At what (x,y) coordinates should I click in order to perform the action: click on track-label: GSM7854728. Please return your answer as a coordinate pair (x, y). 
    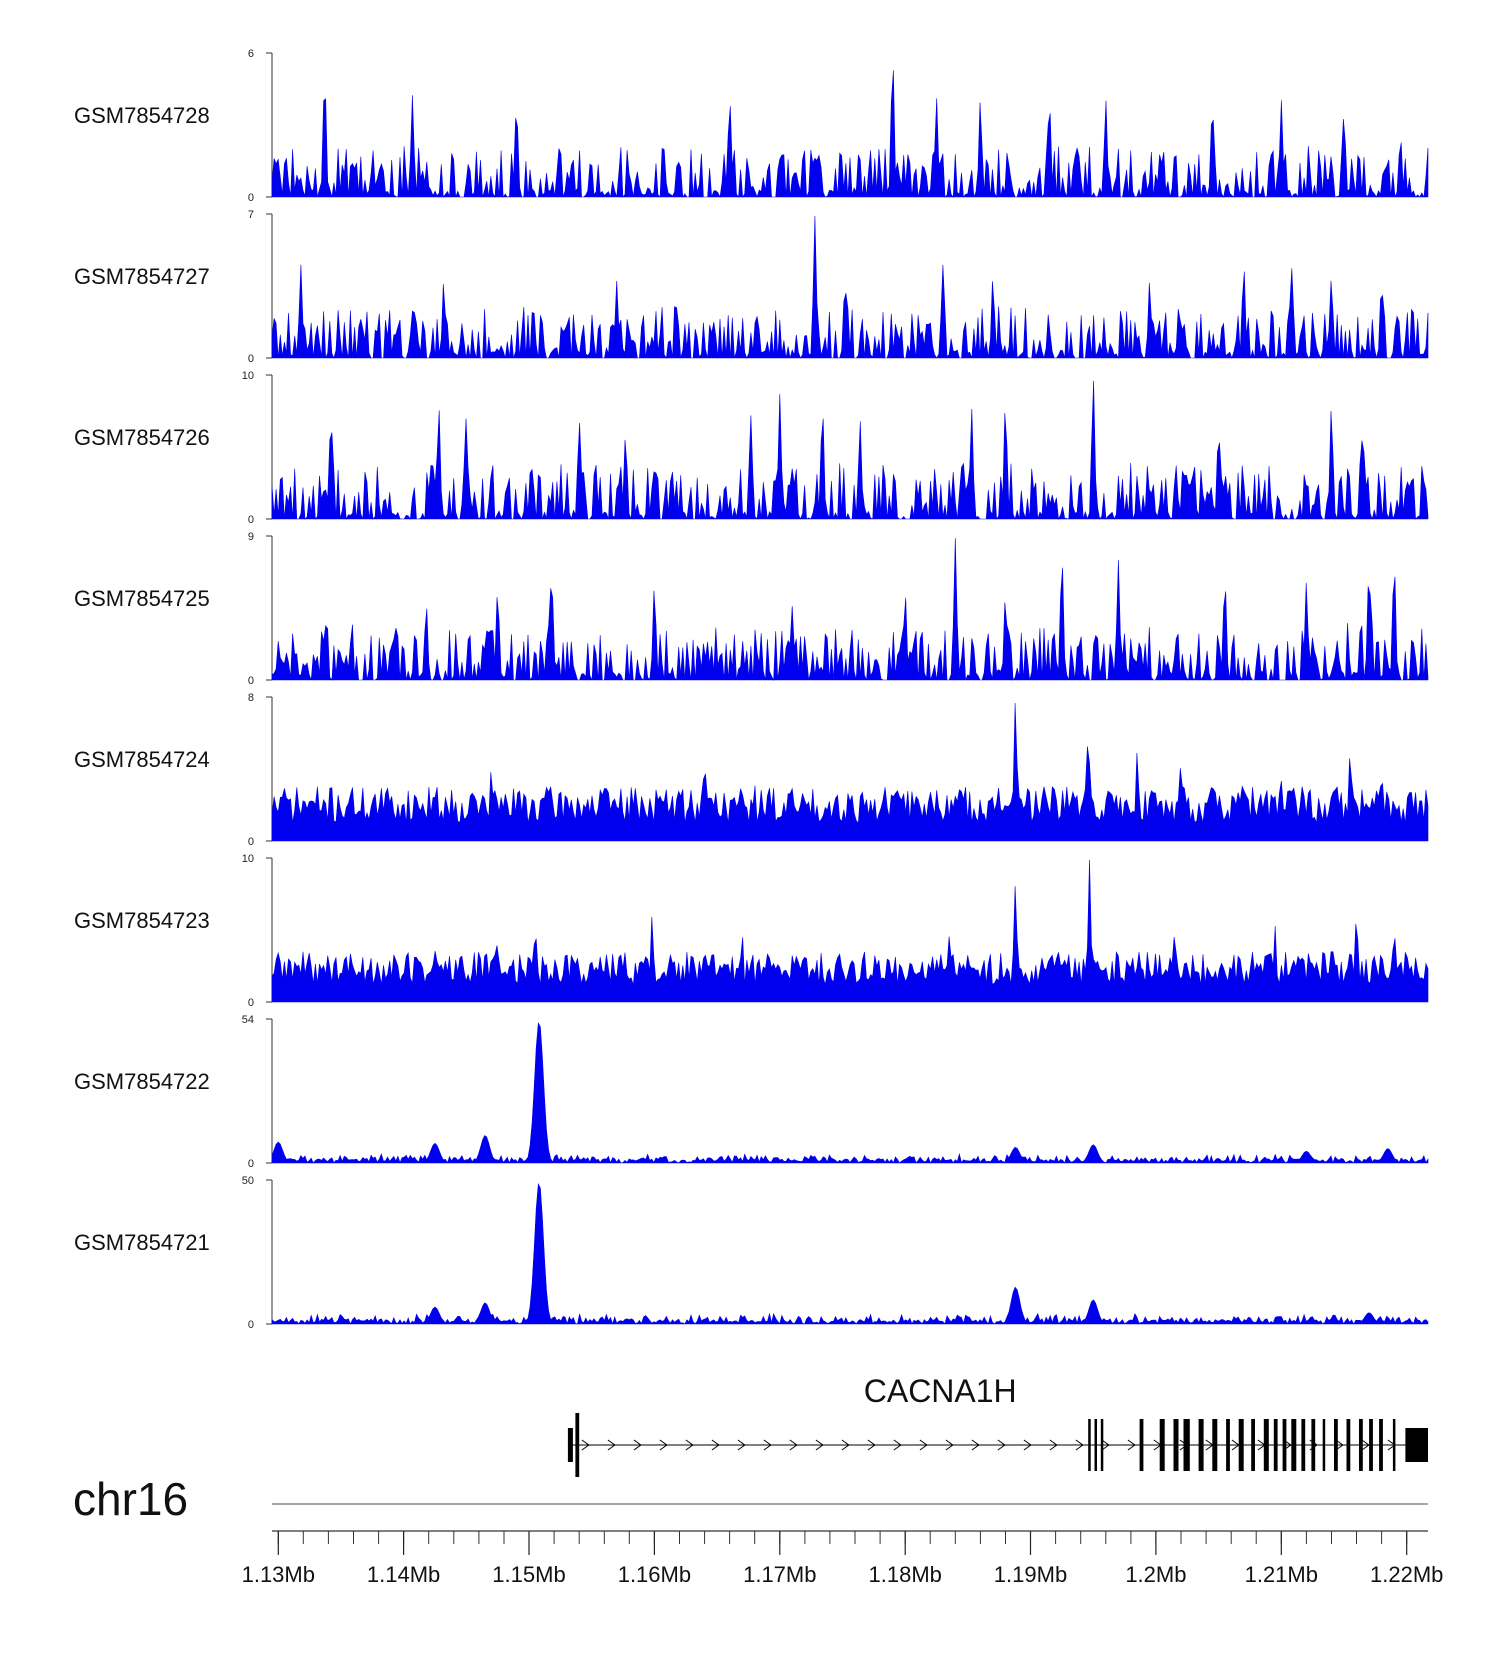
    Looking at the image, I should click on (142, 115).